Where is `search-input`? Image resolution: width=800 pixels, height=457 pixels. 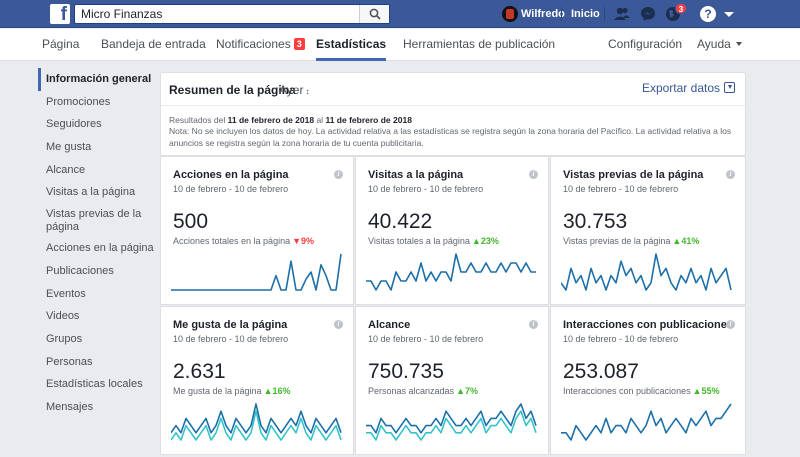 search-input is located at coordinates (215, 14).